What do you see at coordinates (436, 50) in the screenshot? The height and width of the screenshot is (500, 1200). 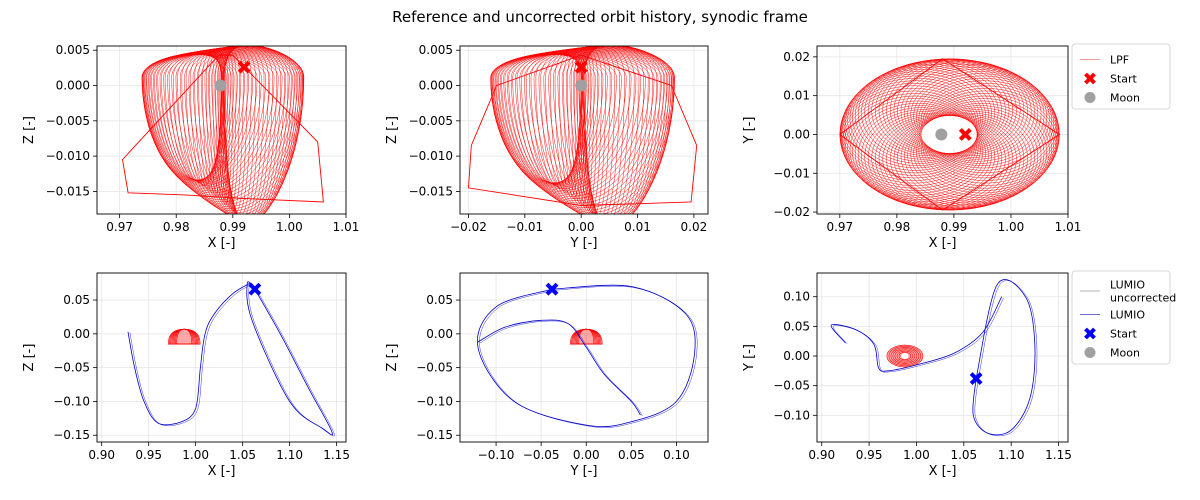 I see `y-tick-label: 0.005` at bounding box center [436, 50].